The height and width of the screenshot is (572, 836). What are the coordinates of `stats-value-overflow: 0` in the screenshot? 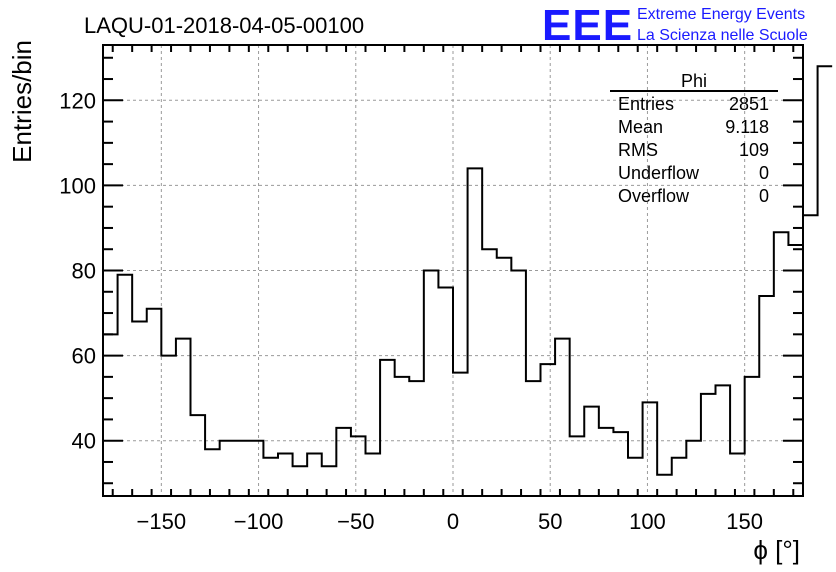 It's located at (764, 196).